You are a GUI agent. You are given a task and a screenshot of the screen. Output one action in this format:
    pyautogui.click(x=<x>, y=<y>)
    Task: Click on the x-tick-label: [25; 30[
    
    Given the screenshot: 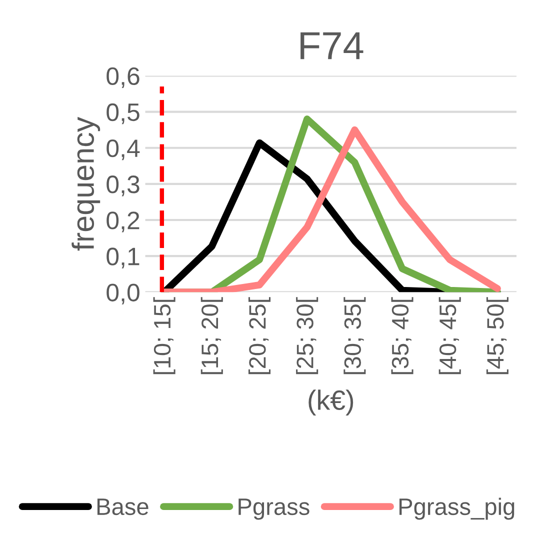 What is the action you would take?
    pyautogui.click(x=307, y=335)
    